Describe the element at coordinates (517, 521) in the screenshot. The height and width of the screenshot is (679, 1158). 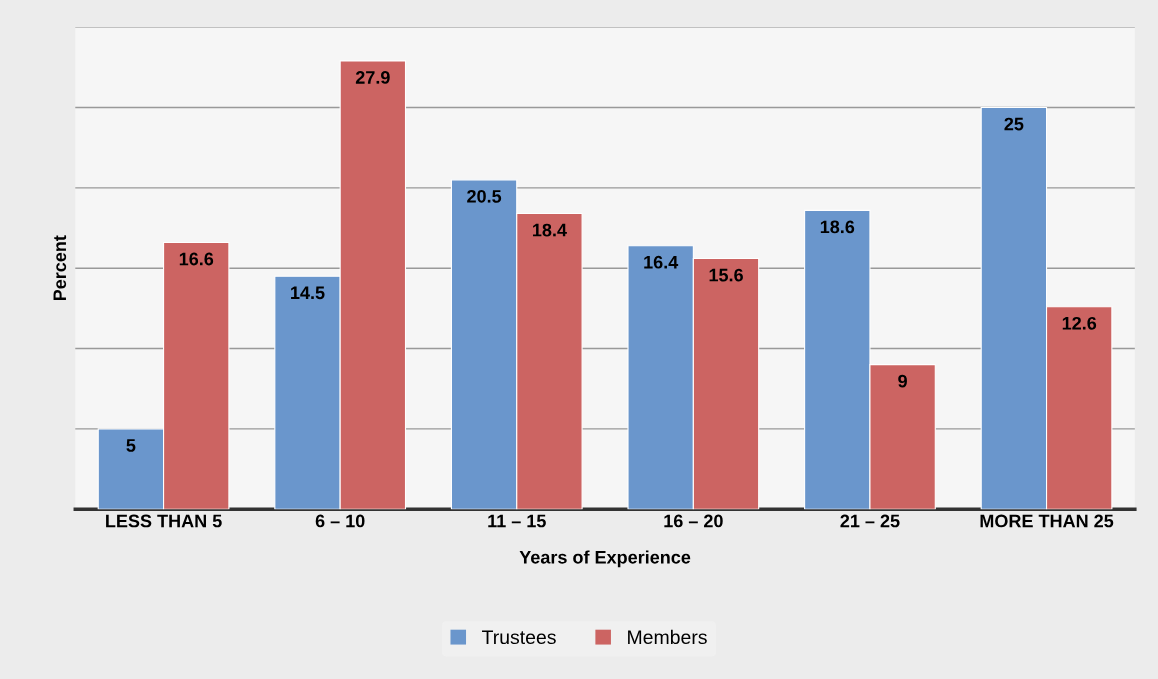
I see `x-tick-label: 11 – 15` at that location.